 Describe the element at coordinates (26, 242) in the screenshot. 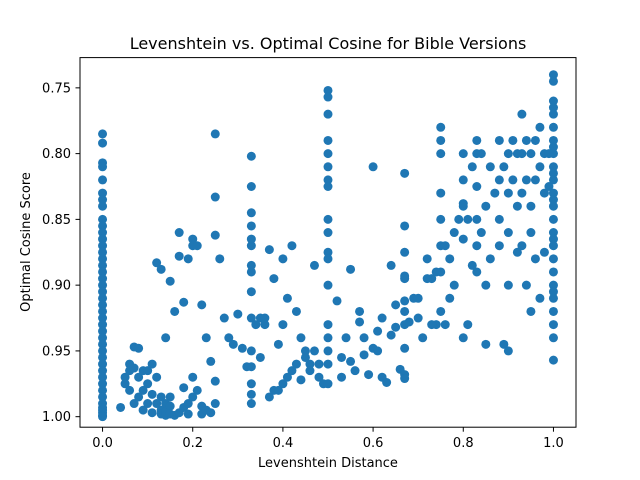

I see `y-axis-label: Optimal Cosine Score` at that location.